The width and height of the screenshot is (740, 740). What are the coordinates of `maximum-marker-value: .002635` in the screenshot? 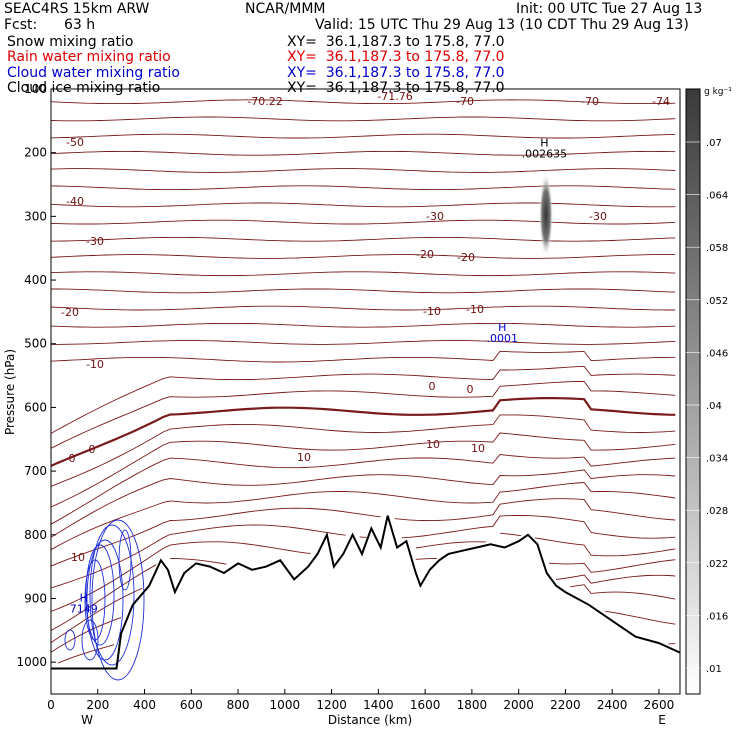 It's located at (545, 153).